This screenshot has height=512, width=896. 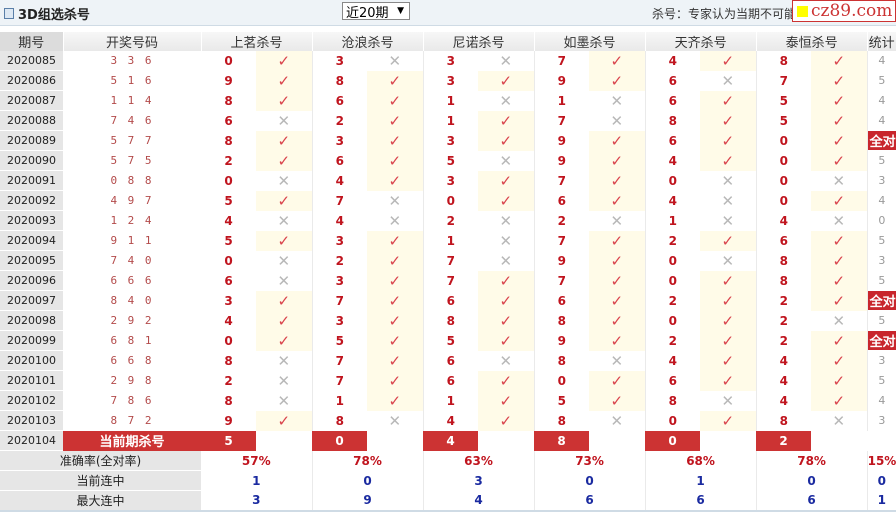 I want to click on logo-square-icon, so click(x=802, y=11).